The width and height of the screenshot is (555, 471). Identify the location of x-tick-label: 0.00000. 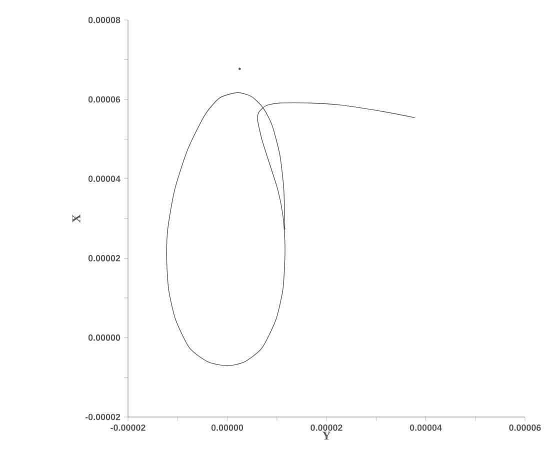
(227, 427).